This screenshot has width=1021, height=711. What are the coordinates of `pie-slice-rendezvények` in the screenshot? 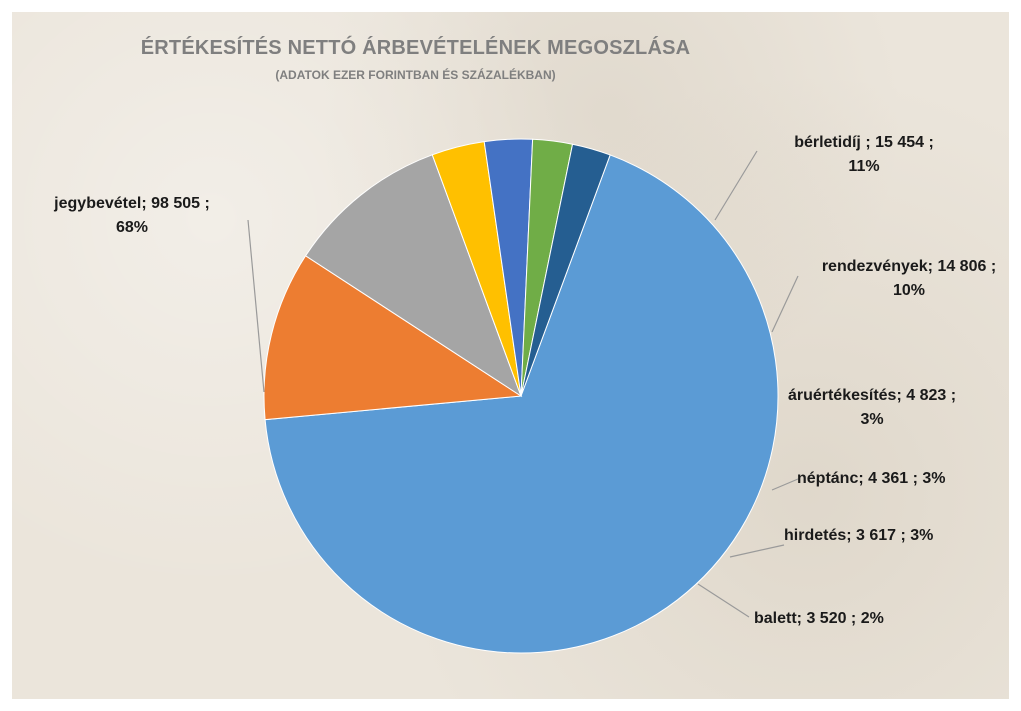 It's located at (413, 276).